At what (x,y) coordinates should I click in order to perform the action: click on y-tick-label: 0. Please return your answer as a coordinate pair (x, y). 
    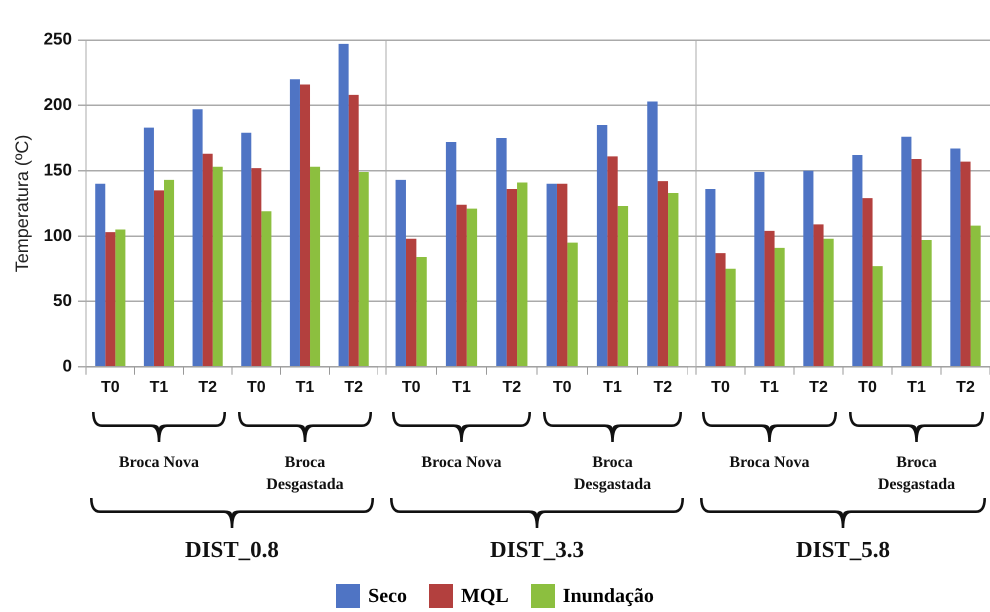
    Looking at the image, I should click on (67, 366).